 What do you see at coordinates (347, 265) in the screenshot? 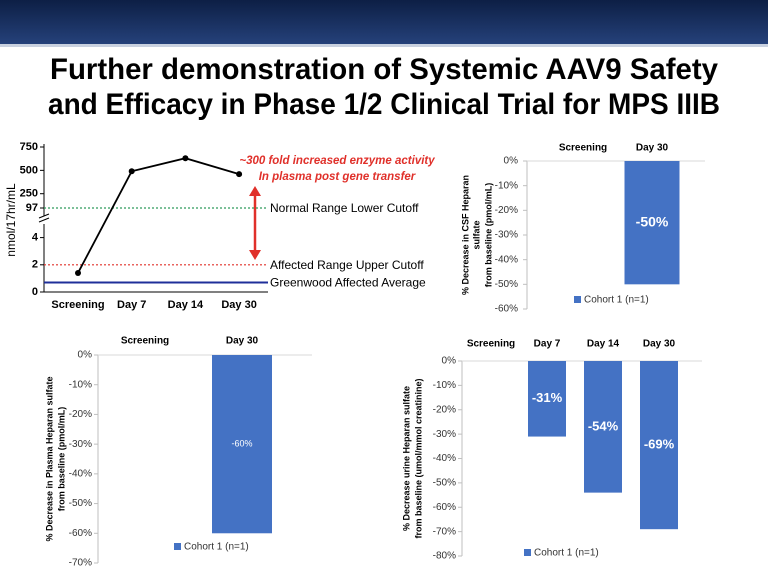
I see `reference-label: Affected Range Upper Cutoff` at bounding box center [347, 265].